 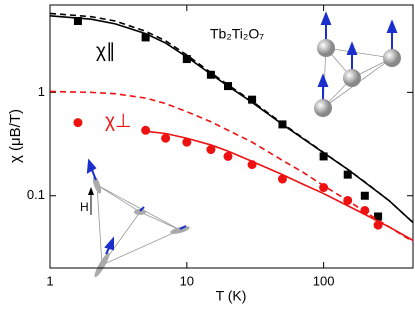 I want to click on x-tick-label: 100, so click(x=324, y=280).